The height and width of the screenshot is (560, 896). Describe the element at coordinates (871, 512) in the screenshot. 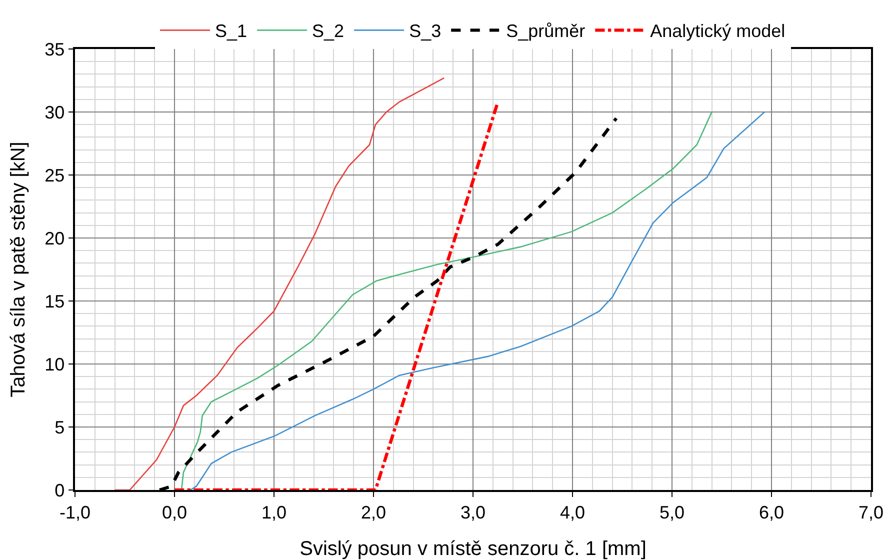

I see `x-tick-label: 7,0` at that location.